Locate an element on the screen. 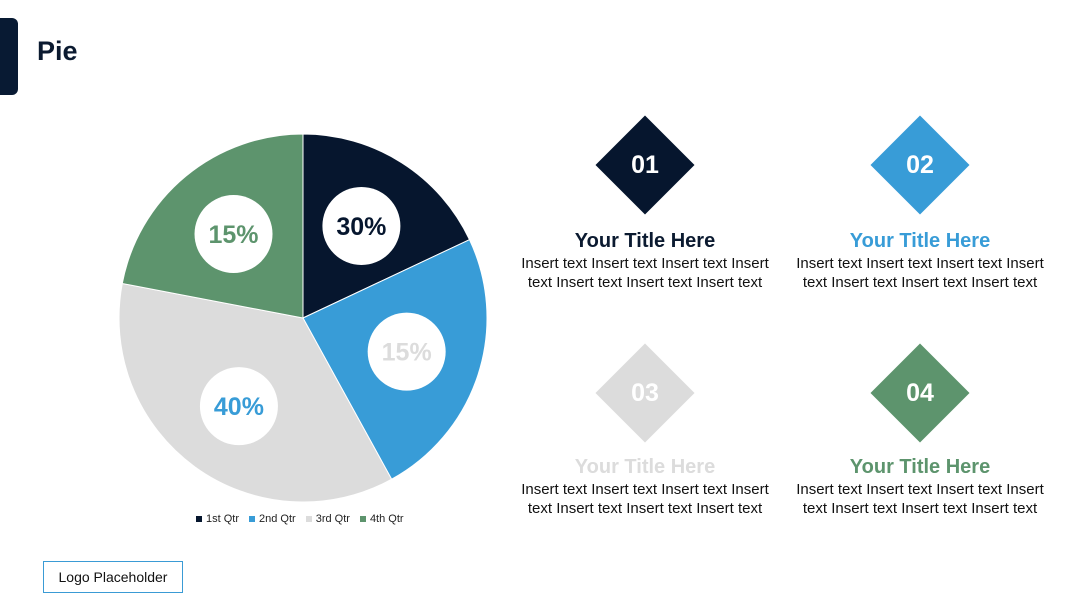 This screenshot has height=608, width=1080. legend-label: 4th Qtr is located at coordinates (386, 519).